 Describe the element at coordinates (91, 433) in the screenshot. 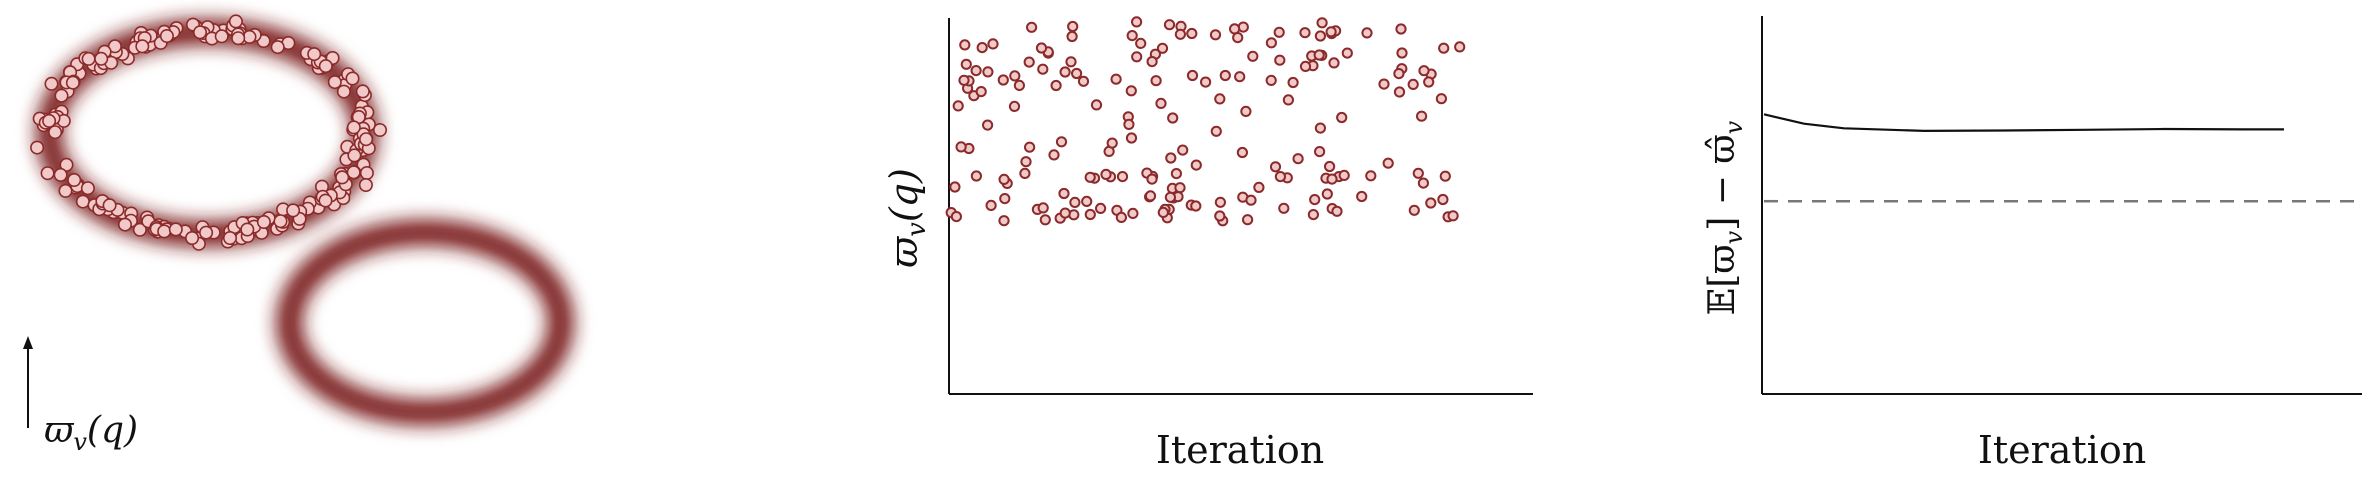

I see `panel1-annotation: ϖv(q)` at that location.